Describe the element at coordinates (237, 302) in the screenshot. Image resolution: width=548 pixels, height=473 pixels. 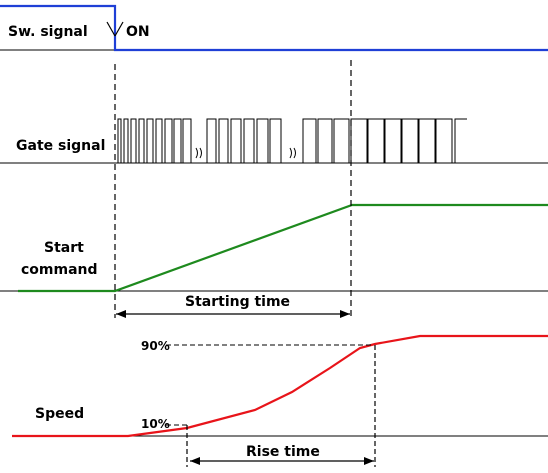
I see `starting-time-label: Starting time` at that location.